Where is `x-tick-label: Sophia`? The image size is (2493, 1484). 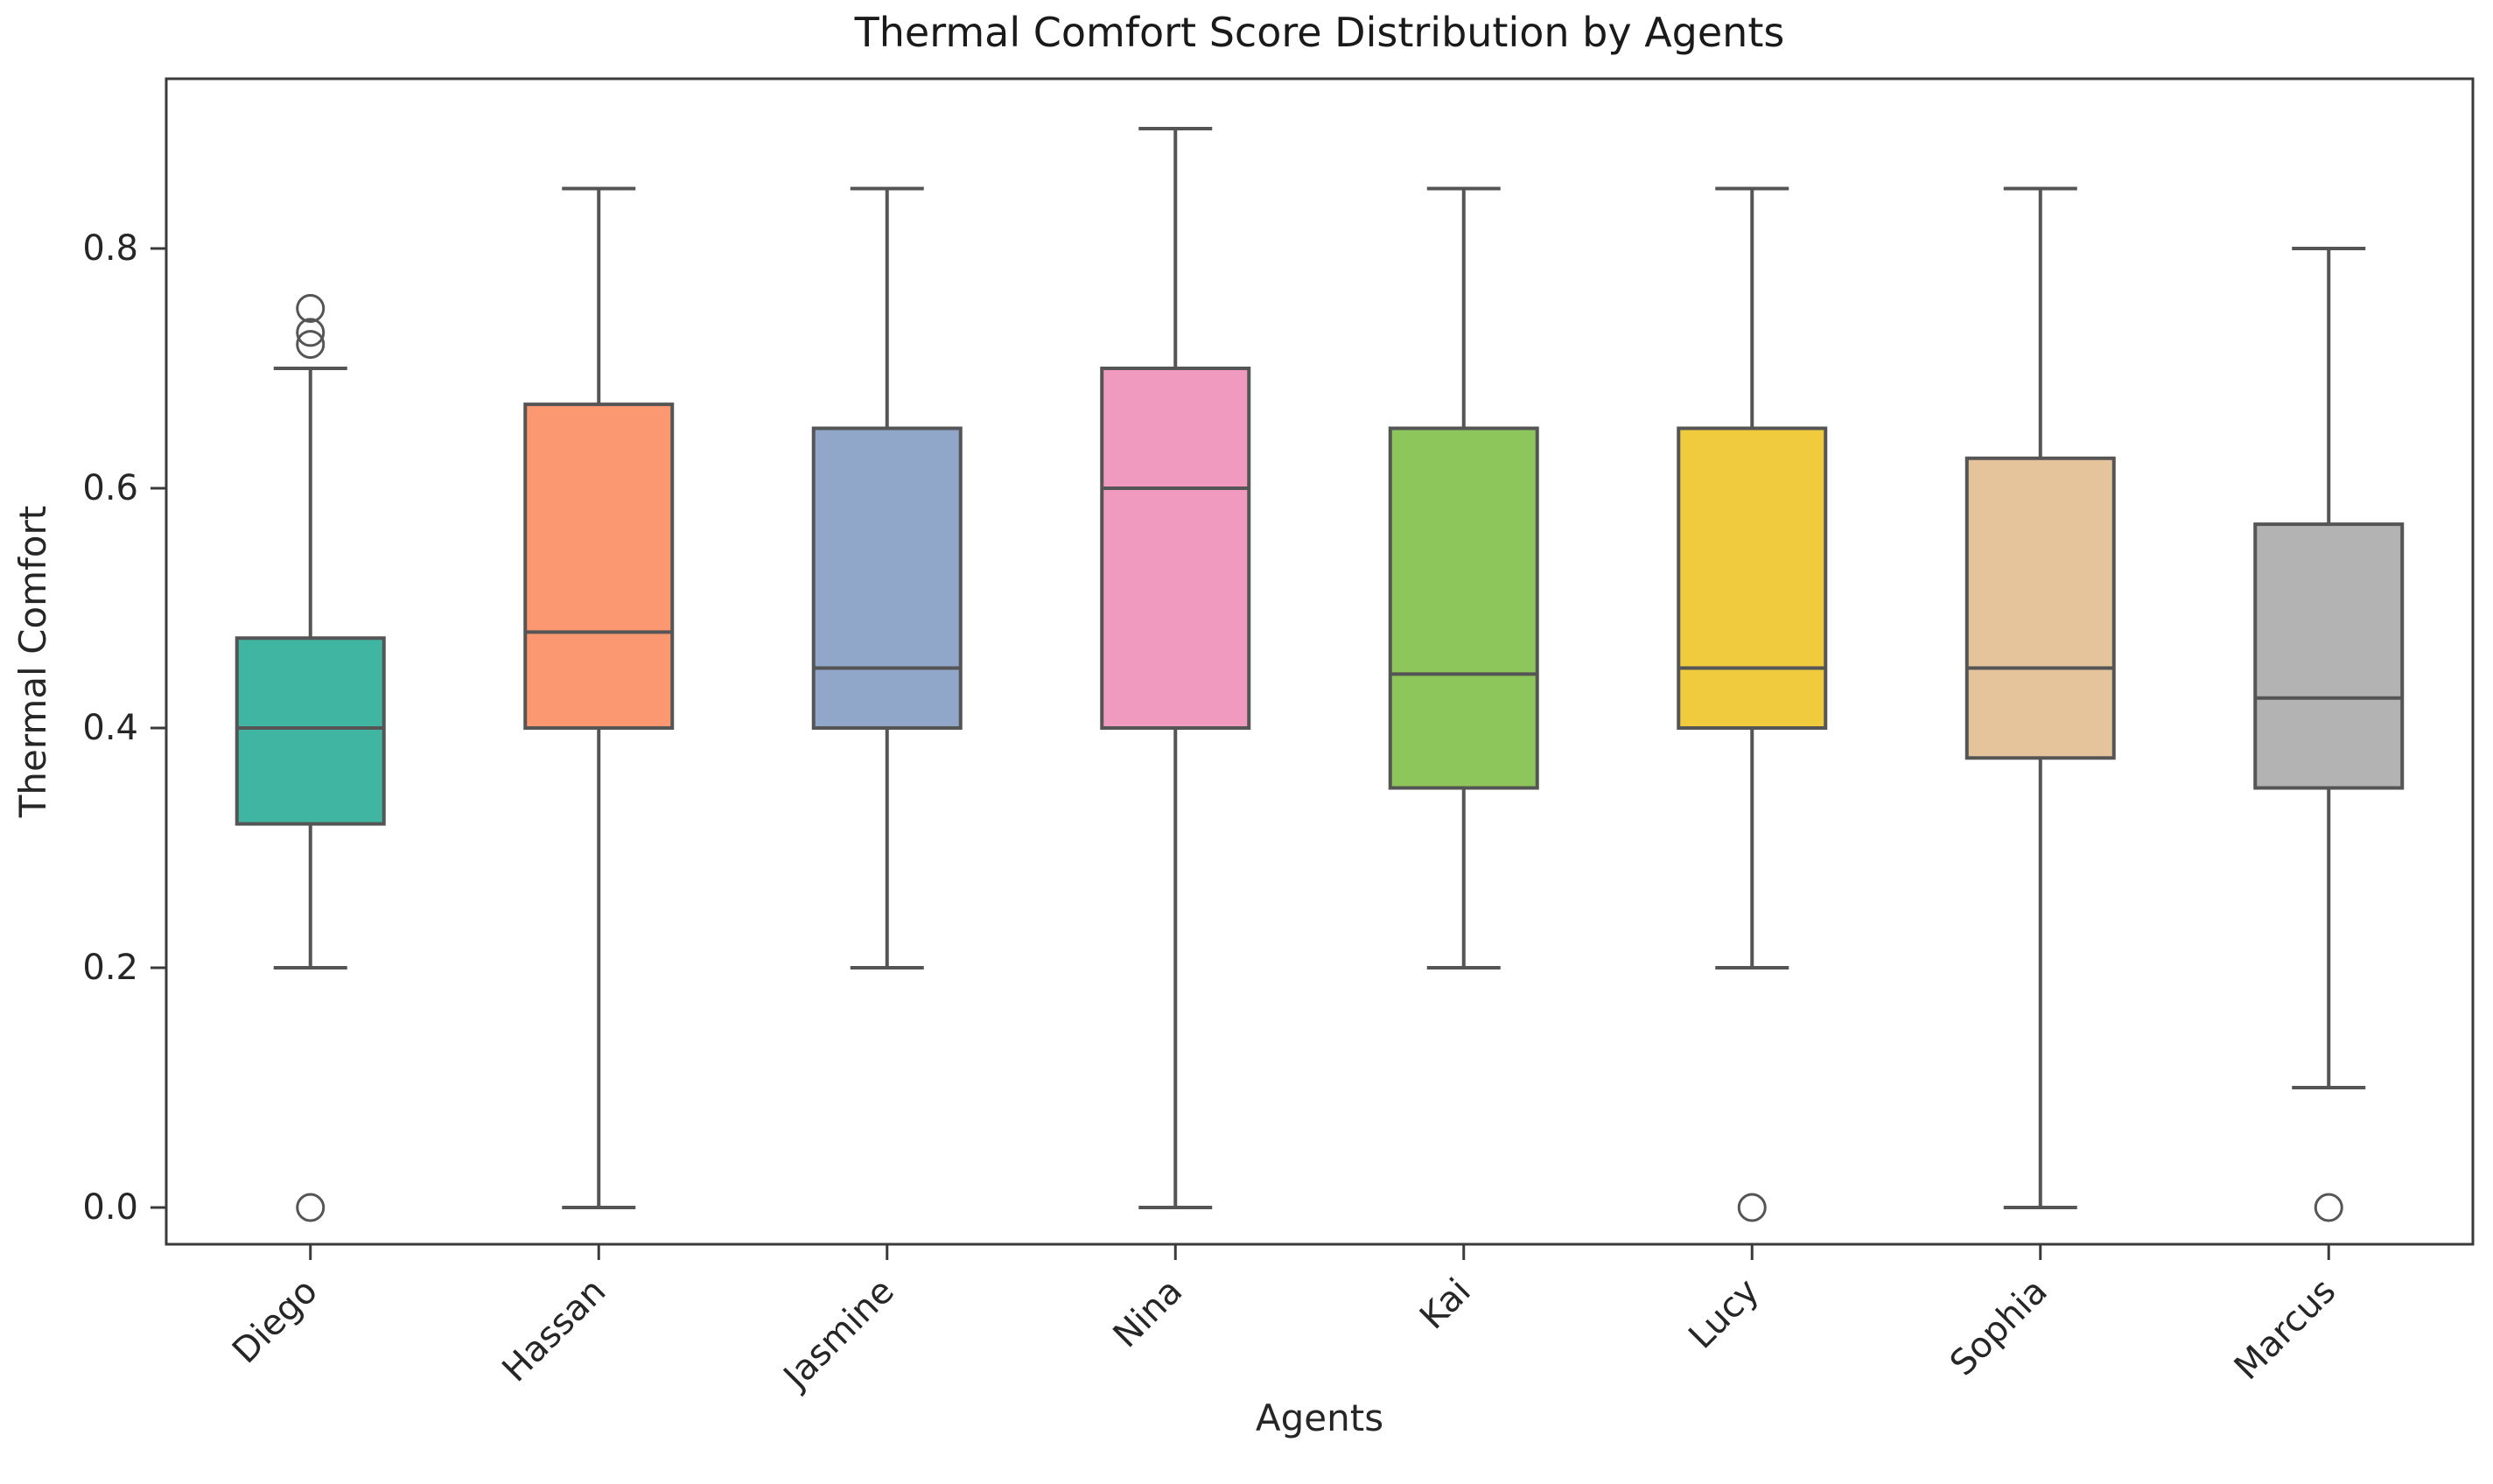 x-tick-label: Sophia is located at coordinates (1999, 1327).